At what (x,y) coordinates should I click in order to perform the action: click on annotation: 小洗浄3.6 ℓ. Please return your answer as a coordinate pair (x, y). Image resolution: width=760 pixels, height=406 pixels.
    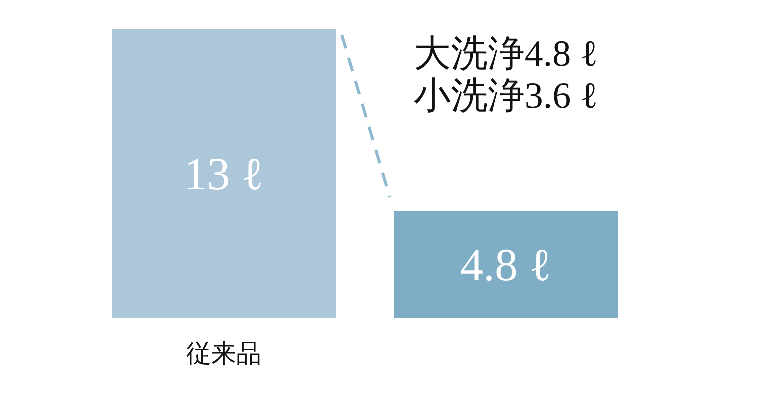
    Looking at the image, I should click on (506, 96).